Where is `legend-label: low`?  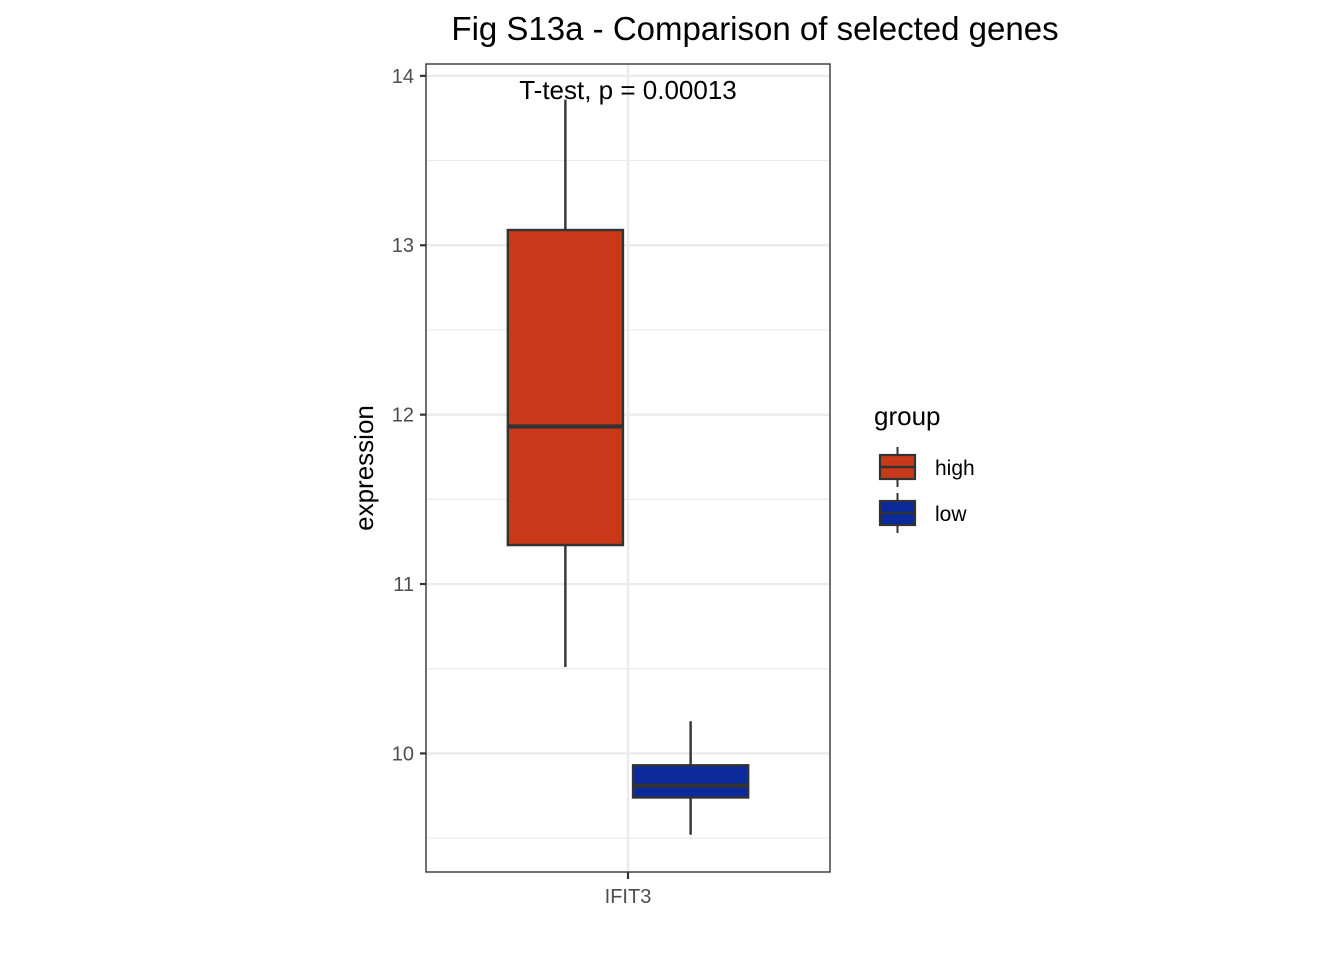
legend-label: low is located at coordinates (951, 514).